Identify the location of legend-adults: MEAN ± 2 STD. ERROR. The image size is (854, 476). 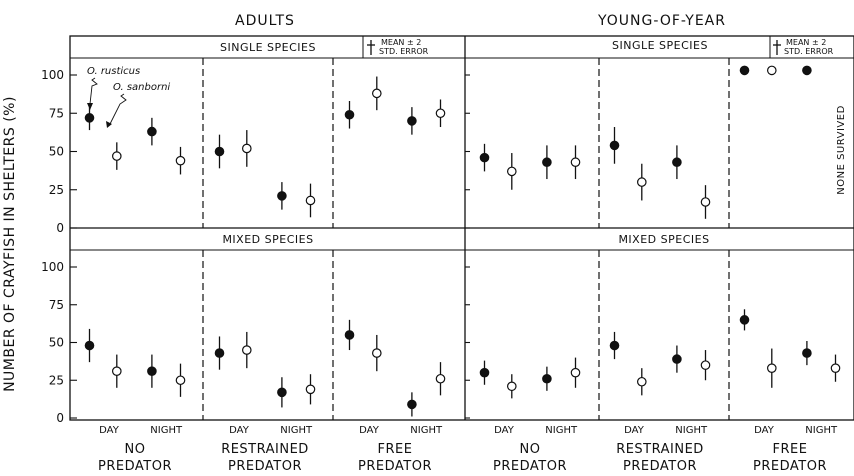
(398, 47).